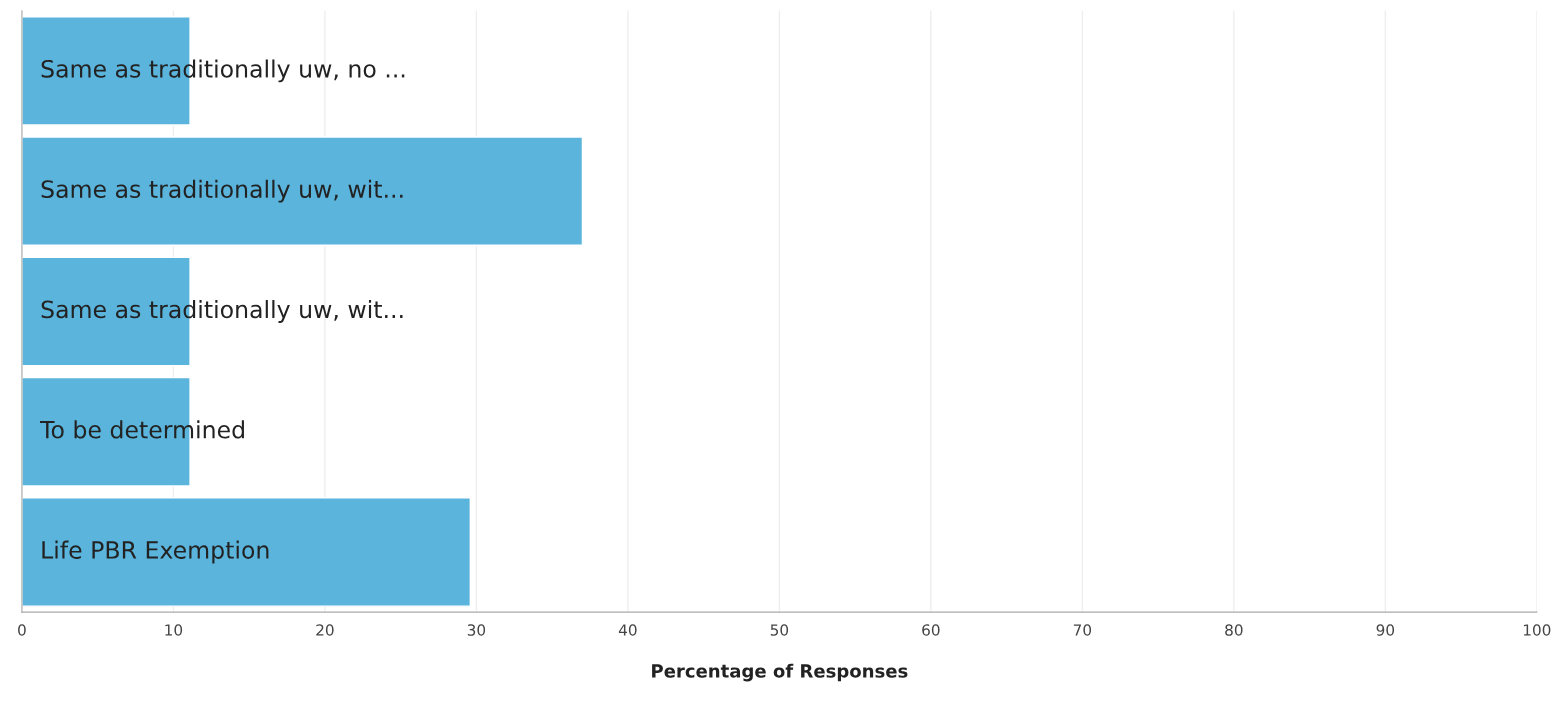 The width and height of the screenshot is (1565, 716). What do you see at coordinates (931, 630) in the screenshot?
I see `x-tick-label: 60` at bounding box center [931, 630].